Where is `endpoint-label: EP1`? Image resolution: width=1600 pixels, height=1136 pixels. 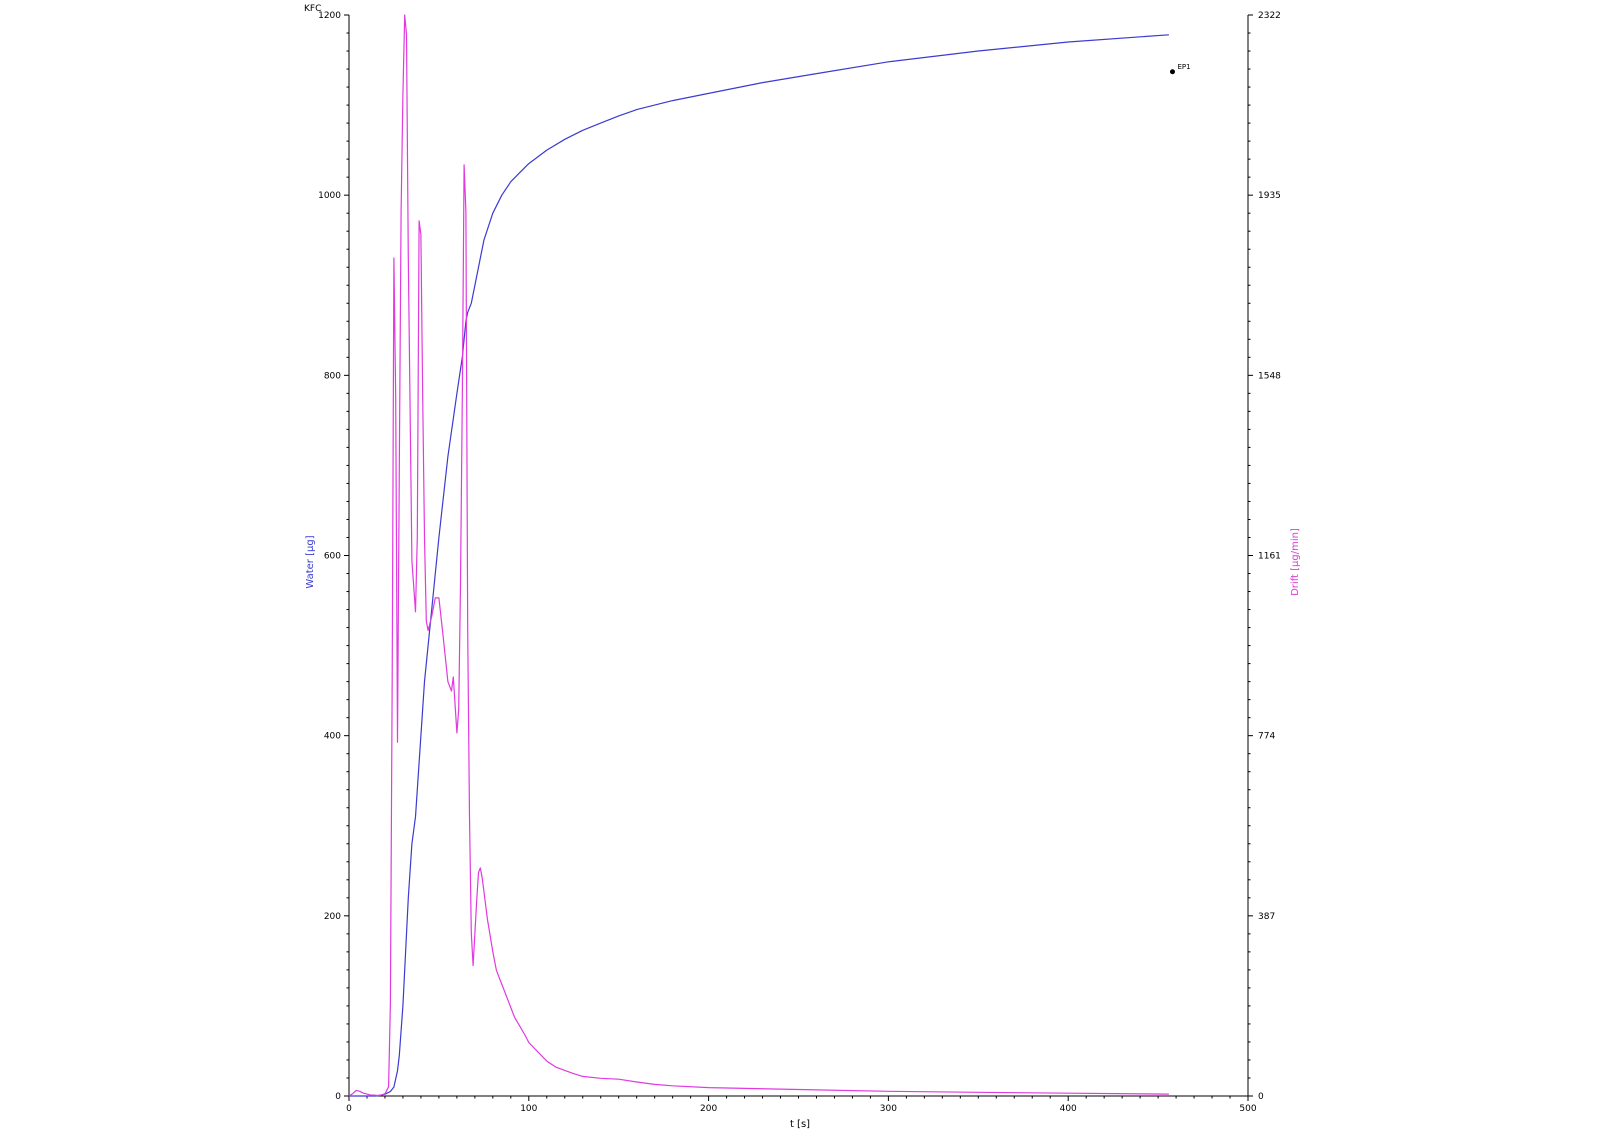
endpoint-label: EP1 is located at coordinates (1183, 67).